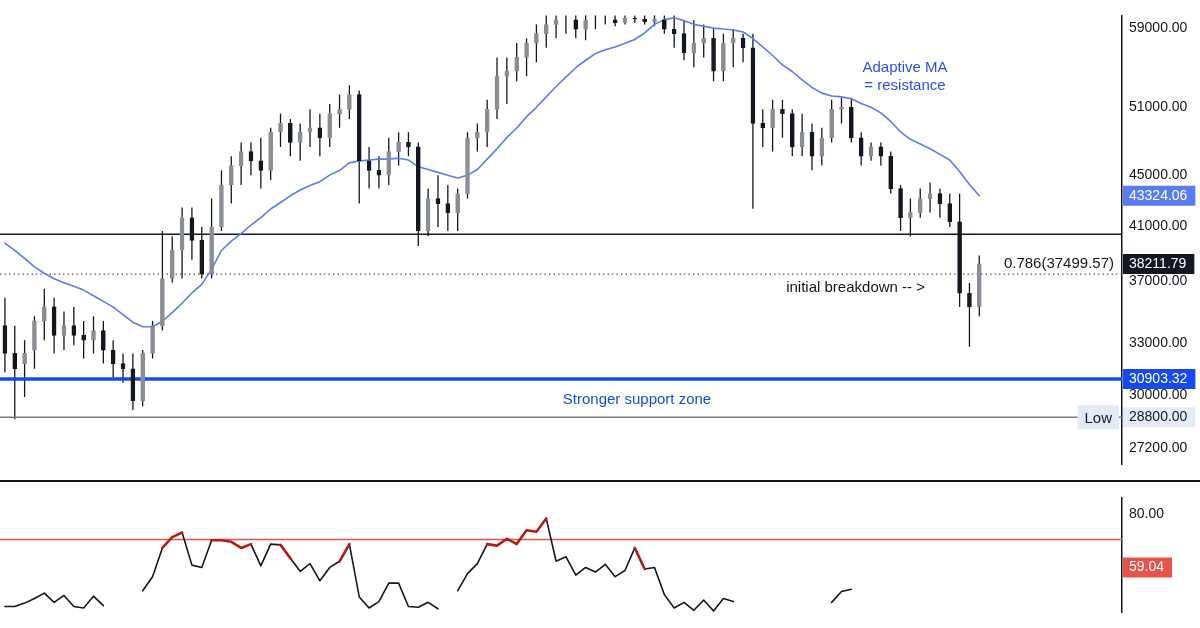 The width and height of the screenshot is (1200, 628). What do you see at coordinates (1158, 377) in the screenshot?
I see `y-tick-label: 30903.32` at bounding box center [1158, 377].